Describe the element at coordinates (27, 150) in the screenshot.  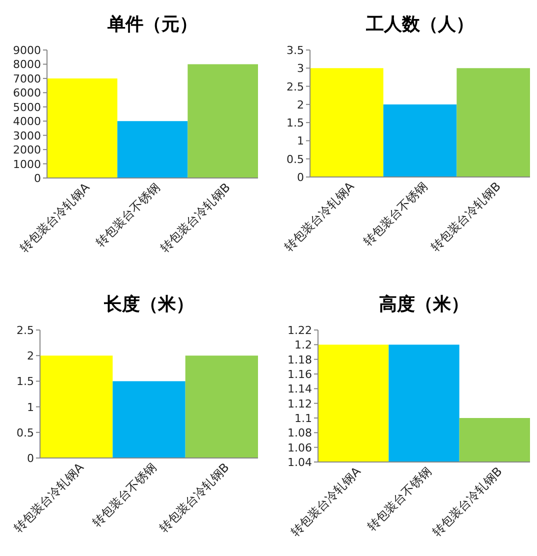
I see `y-tick-label: 2000` at that location.